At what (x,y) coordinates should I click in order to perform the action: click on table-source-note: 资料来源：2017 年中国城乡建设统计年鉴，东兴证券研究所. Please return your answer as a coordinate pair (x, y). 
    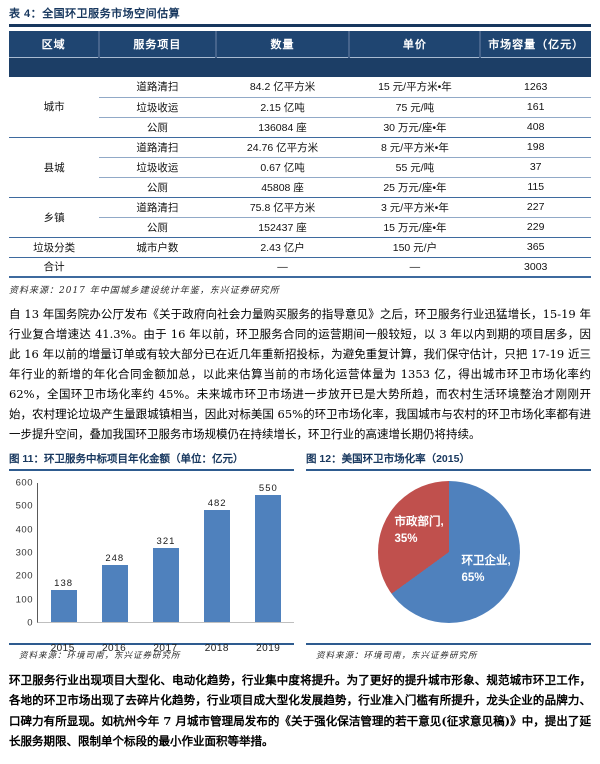
    Looking at the image, I should click on (144, 291).